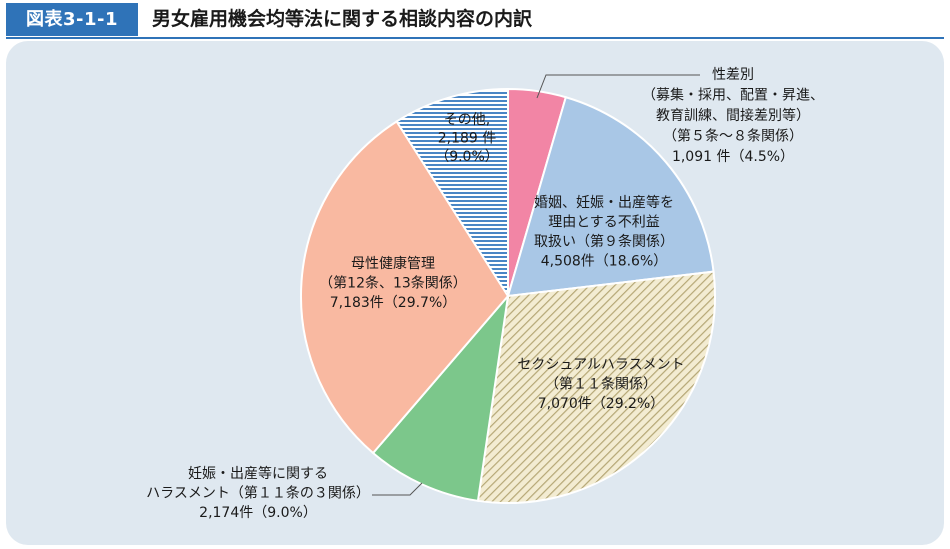 Image resolution: width=950 pixels, height=549 pixels. What do you see at coordinates (393, 303) in the screenshot?
I see `slice-label-line: 7,183件（29.7%）` at bounding box center [393, 303].